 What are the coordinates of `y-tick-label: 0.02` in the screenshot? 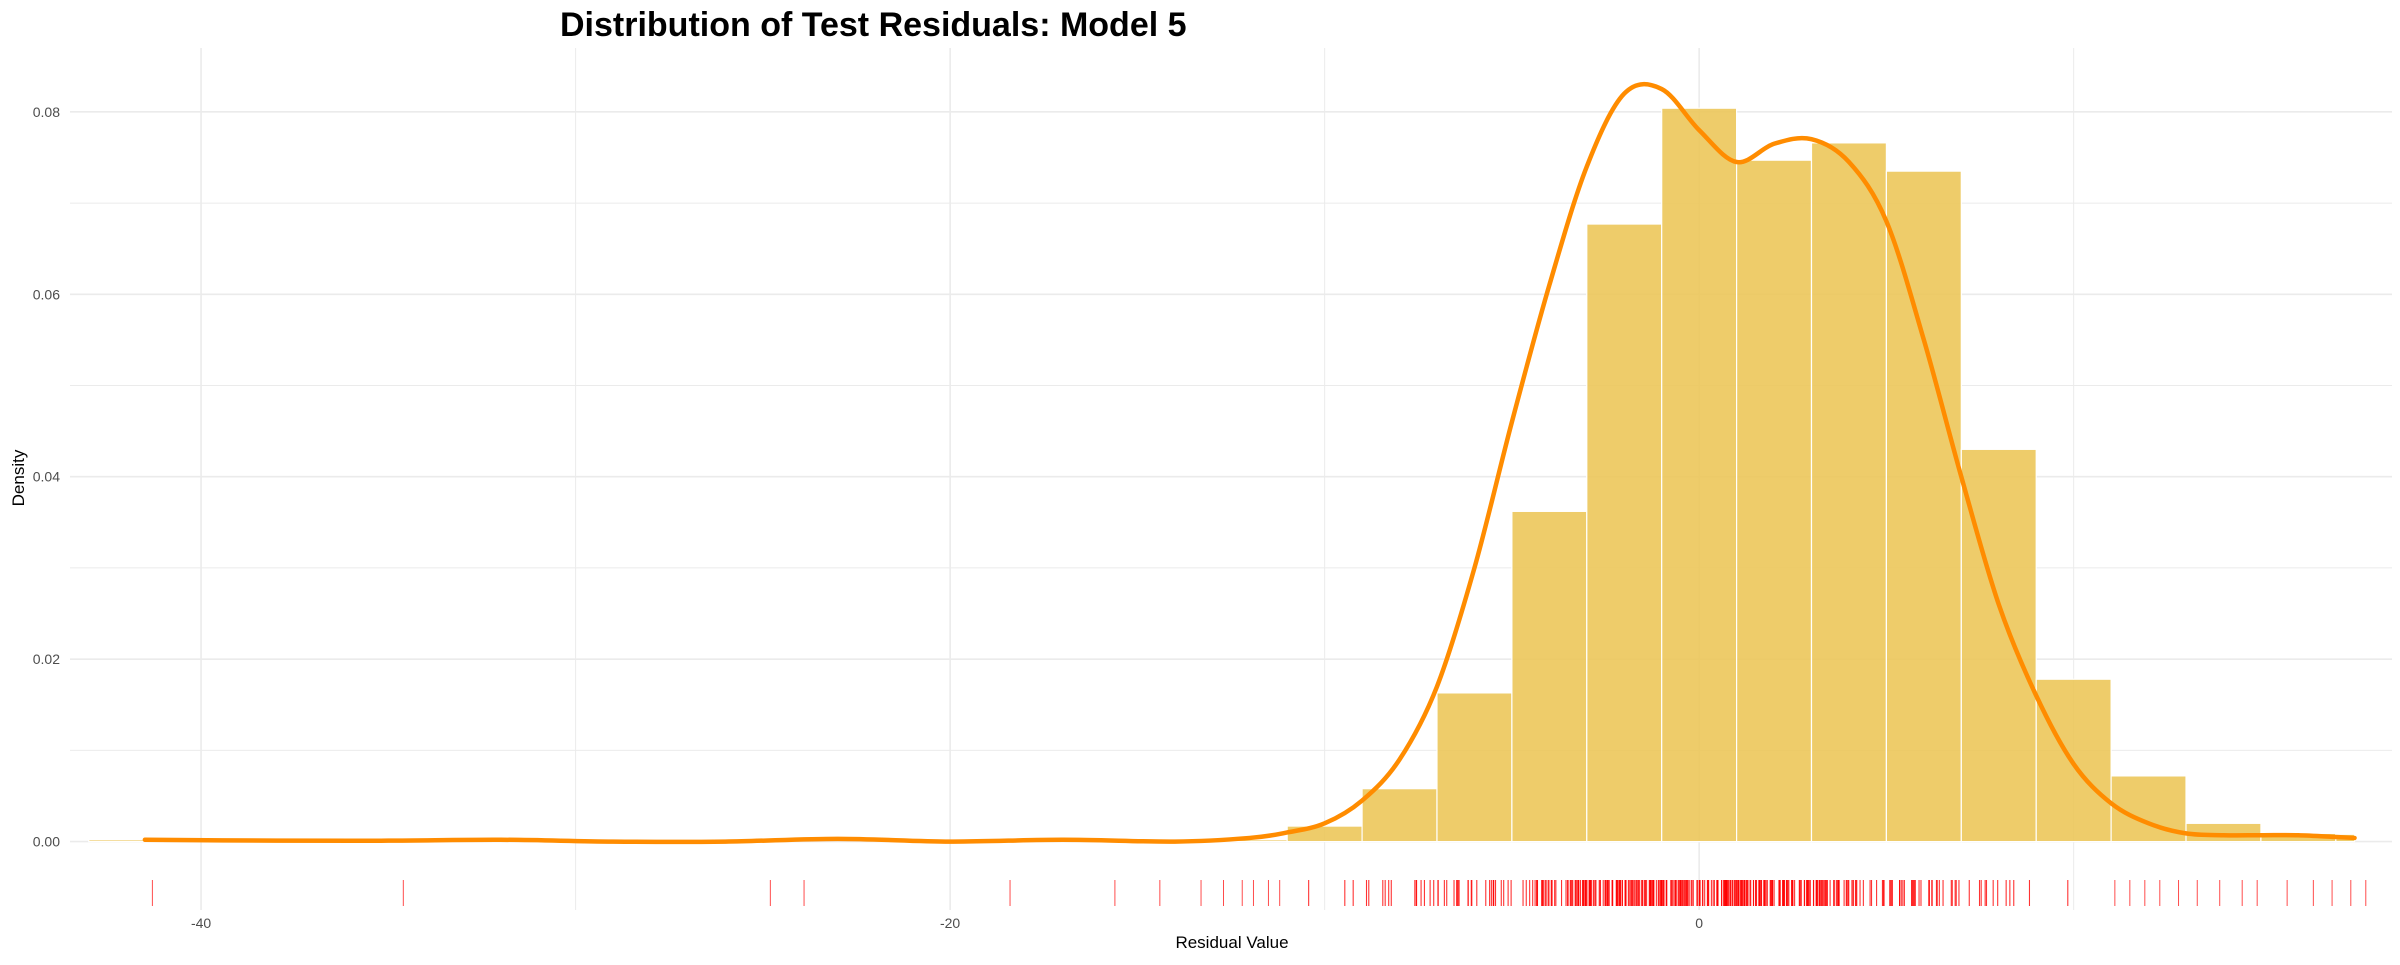 It's located at (46, 659).